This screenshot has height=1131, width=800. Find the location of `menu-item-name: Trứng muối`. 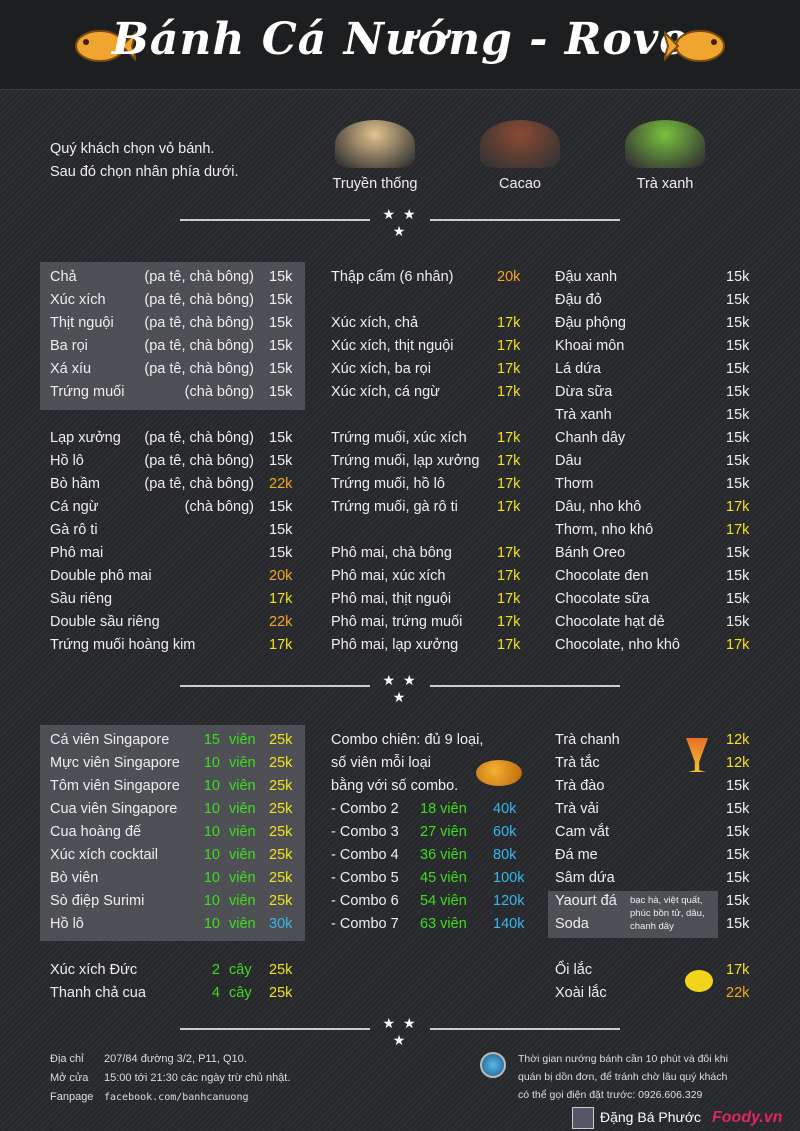

menu-item-name: Trứng muối is located at coordinates (87, 392).